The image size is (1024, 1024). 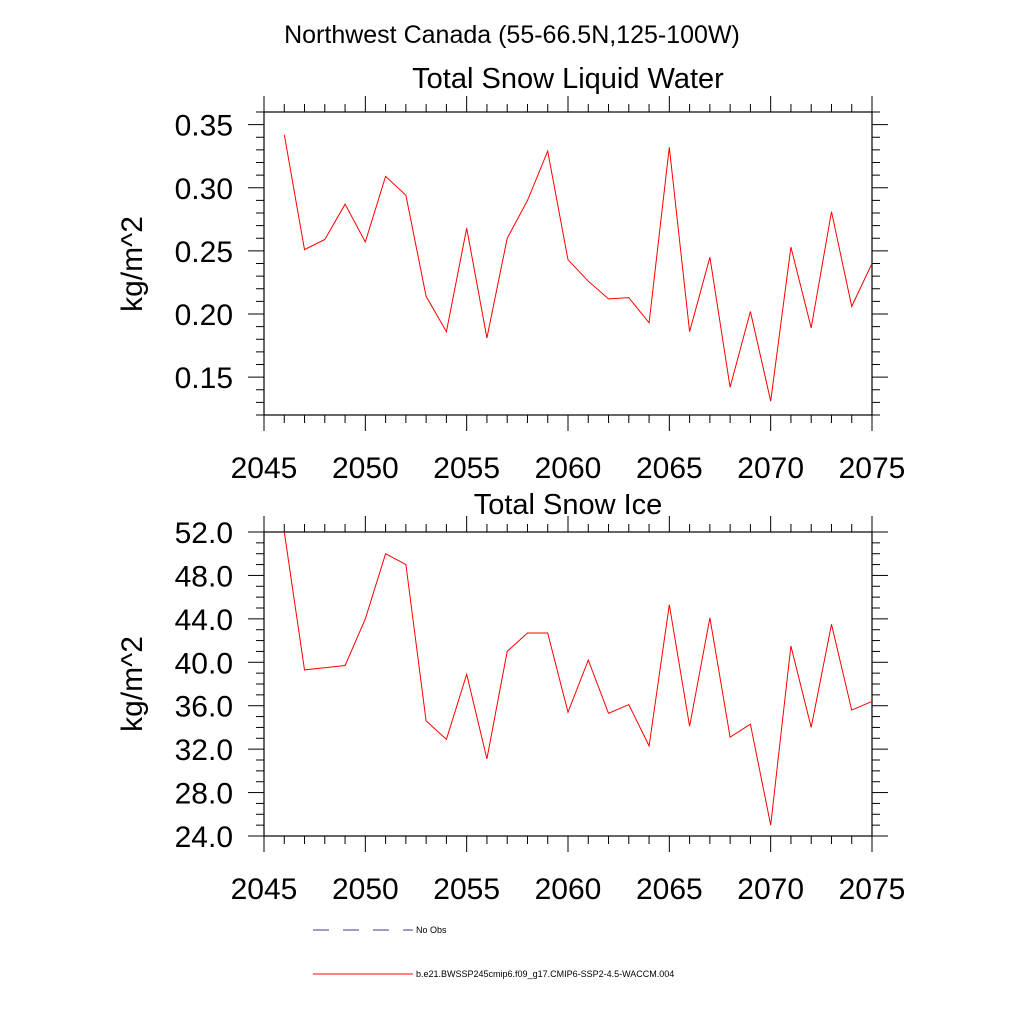 What do you see at coordinates (204, 620) in the screenshot?
I see `y-tick-label: 44.0` at bounding box center [204, 620].